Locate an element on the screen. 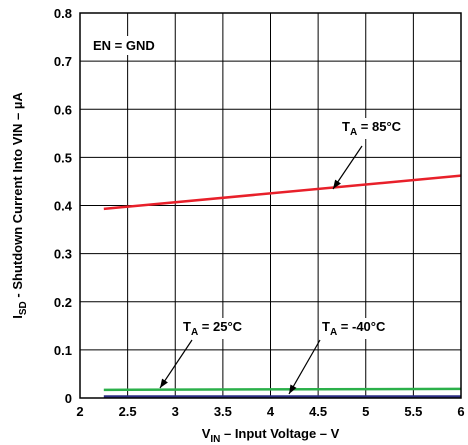 Image resolution: width=468 pixels, height=445 pixels. t25-label: TA = 25°C is located at coordinates (213, 328).